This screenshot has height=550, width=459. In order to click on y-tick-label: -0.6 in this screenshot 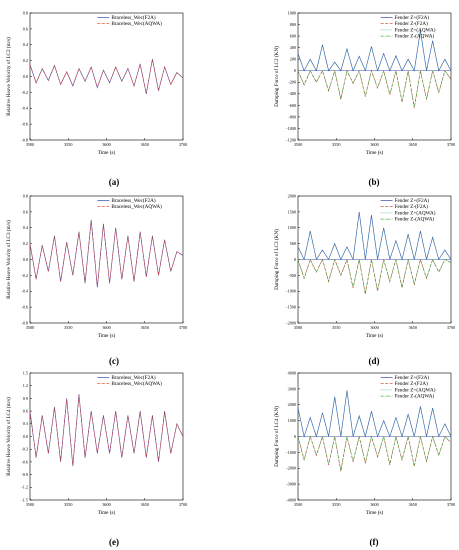, I will do `click(24, 461)`.